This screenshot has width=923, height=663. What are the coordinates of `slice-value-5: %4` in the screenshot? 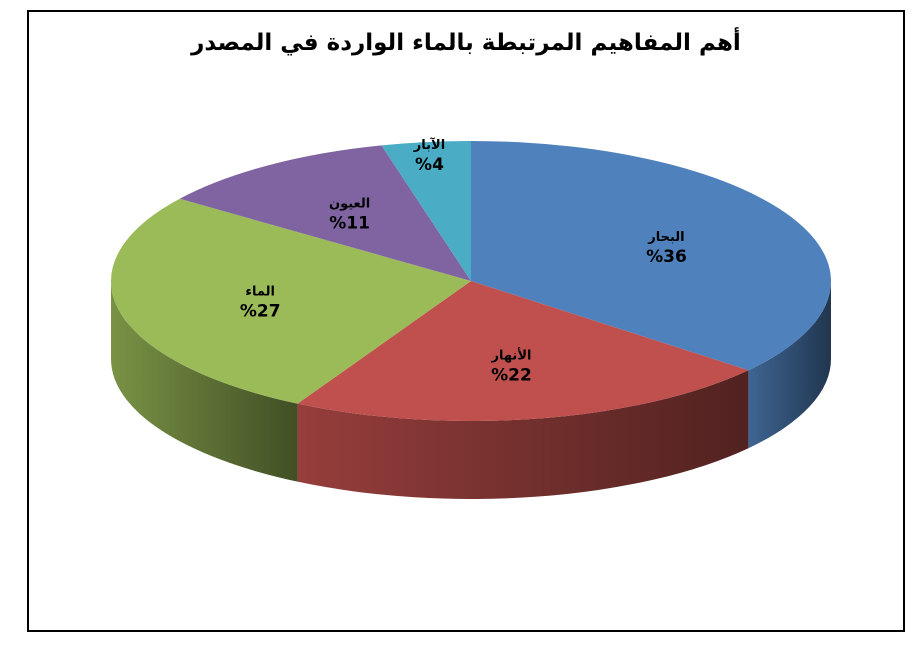 It's located at (429, 165).